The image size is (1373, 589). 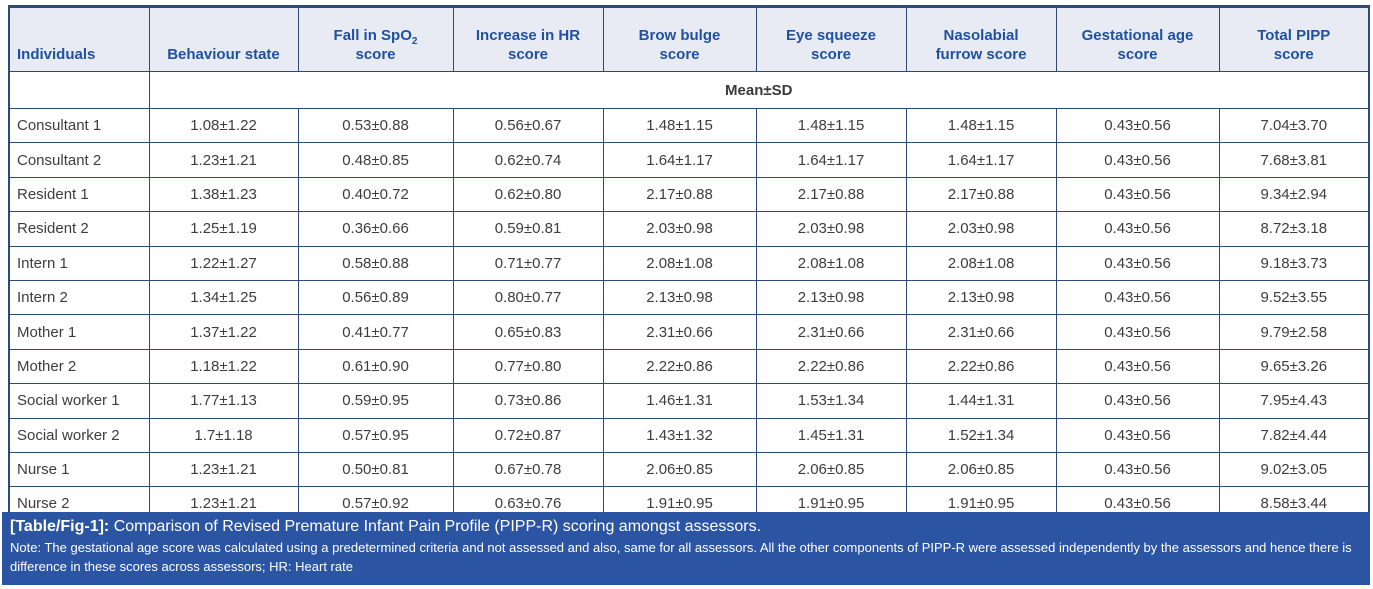 What do you see at coordinates (79, 297) in the screenshot?
I see `individual-cell: Intern 2` at bounding box center [79, 297].